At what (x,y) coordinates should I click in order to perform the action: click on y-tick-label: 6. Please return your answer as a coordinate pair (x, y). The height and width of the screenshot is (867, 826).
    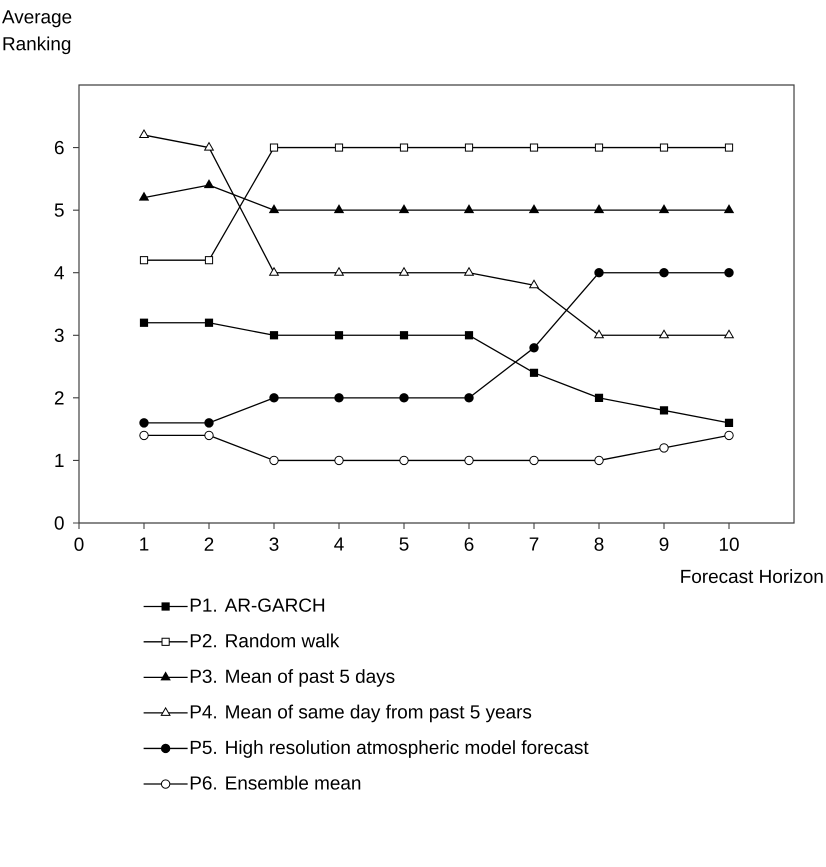
    Looking at the image, I should click on (59, 147).